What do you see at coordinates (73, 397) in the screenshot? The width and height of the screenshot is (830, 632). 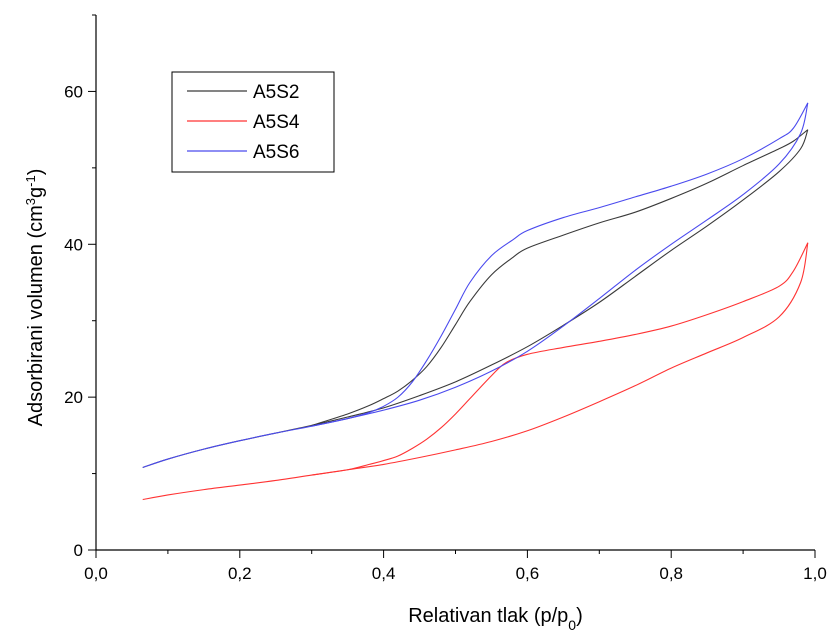 I see `y-tick-label: 20` at bounding box center [73, 397].